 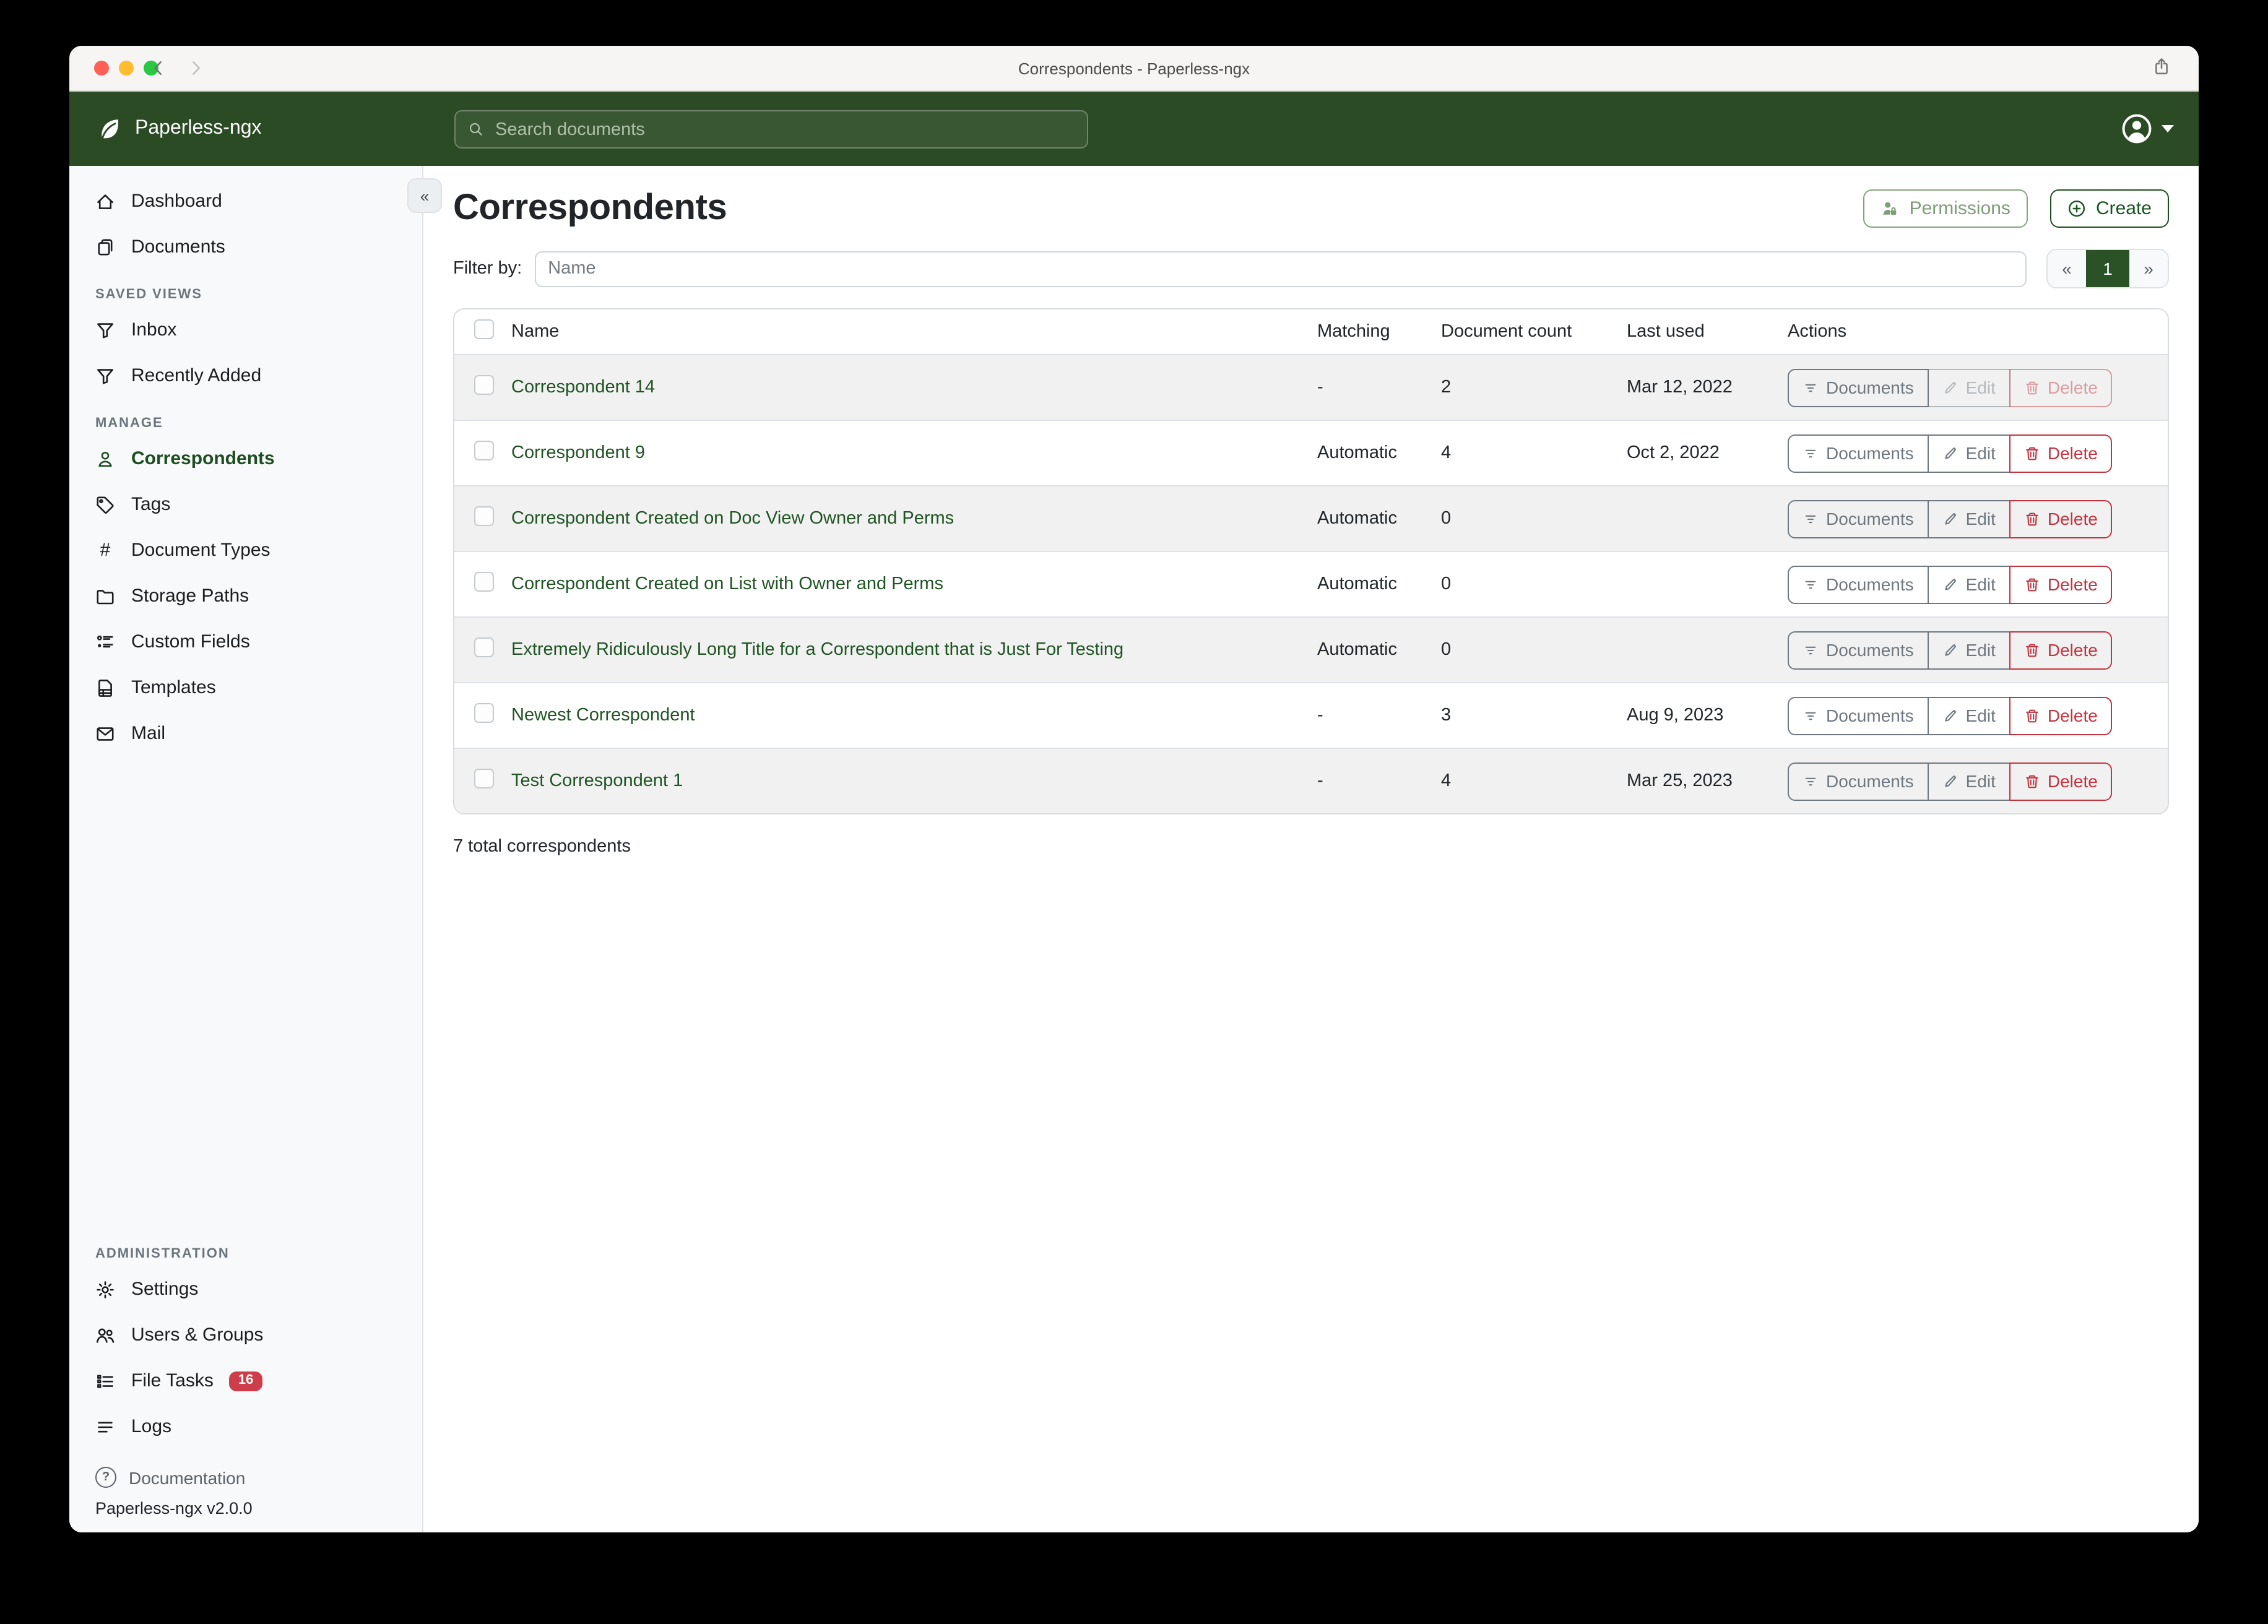 I want to click on correspondent-link: Test Correspondent 1, so click(x=597, y=781).